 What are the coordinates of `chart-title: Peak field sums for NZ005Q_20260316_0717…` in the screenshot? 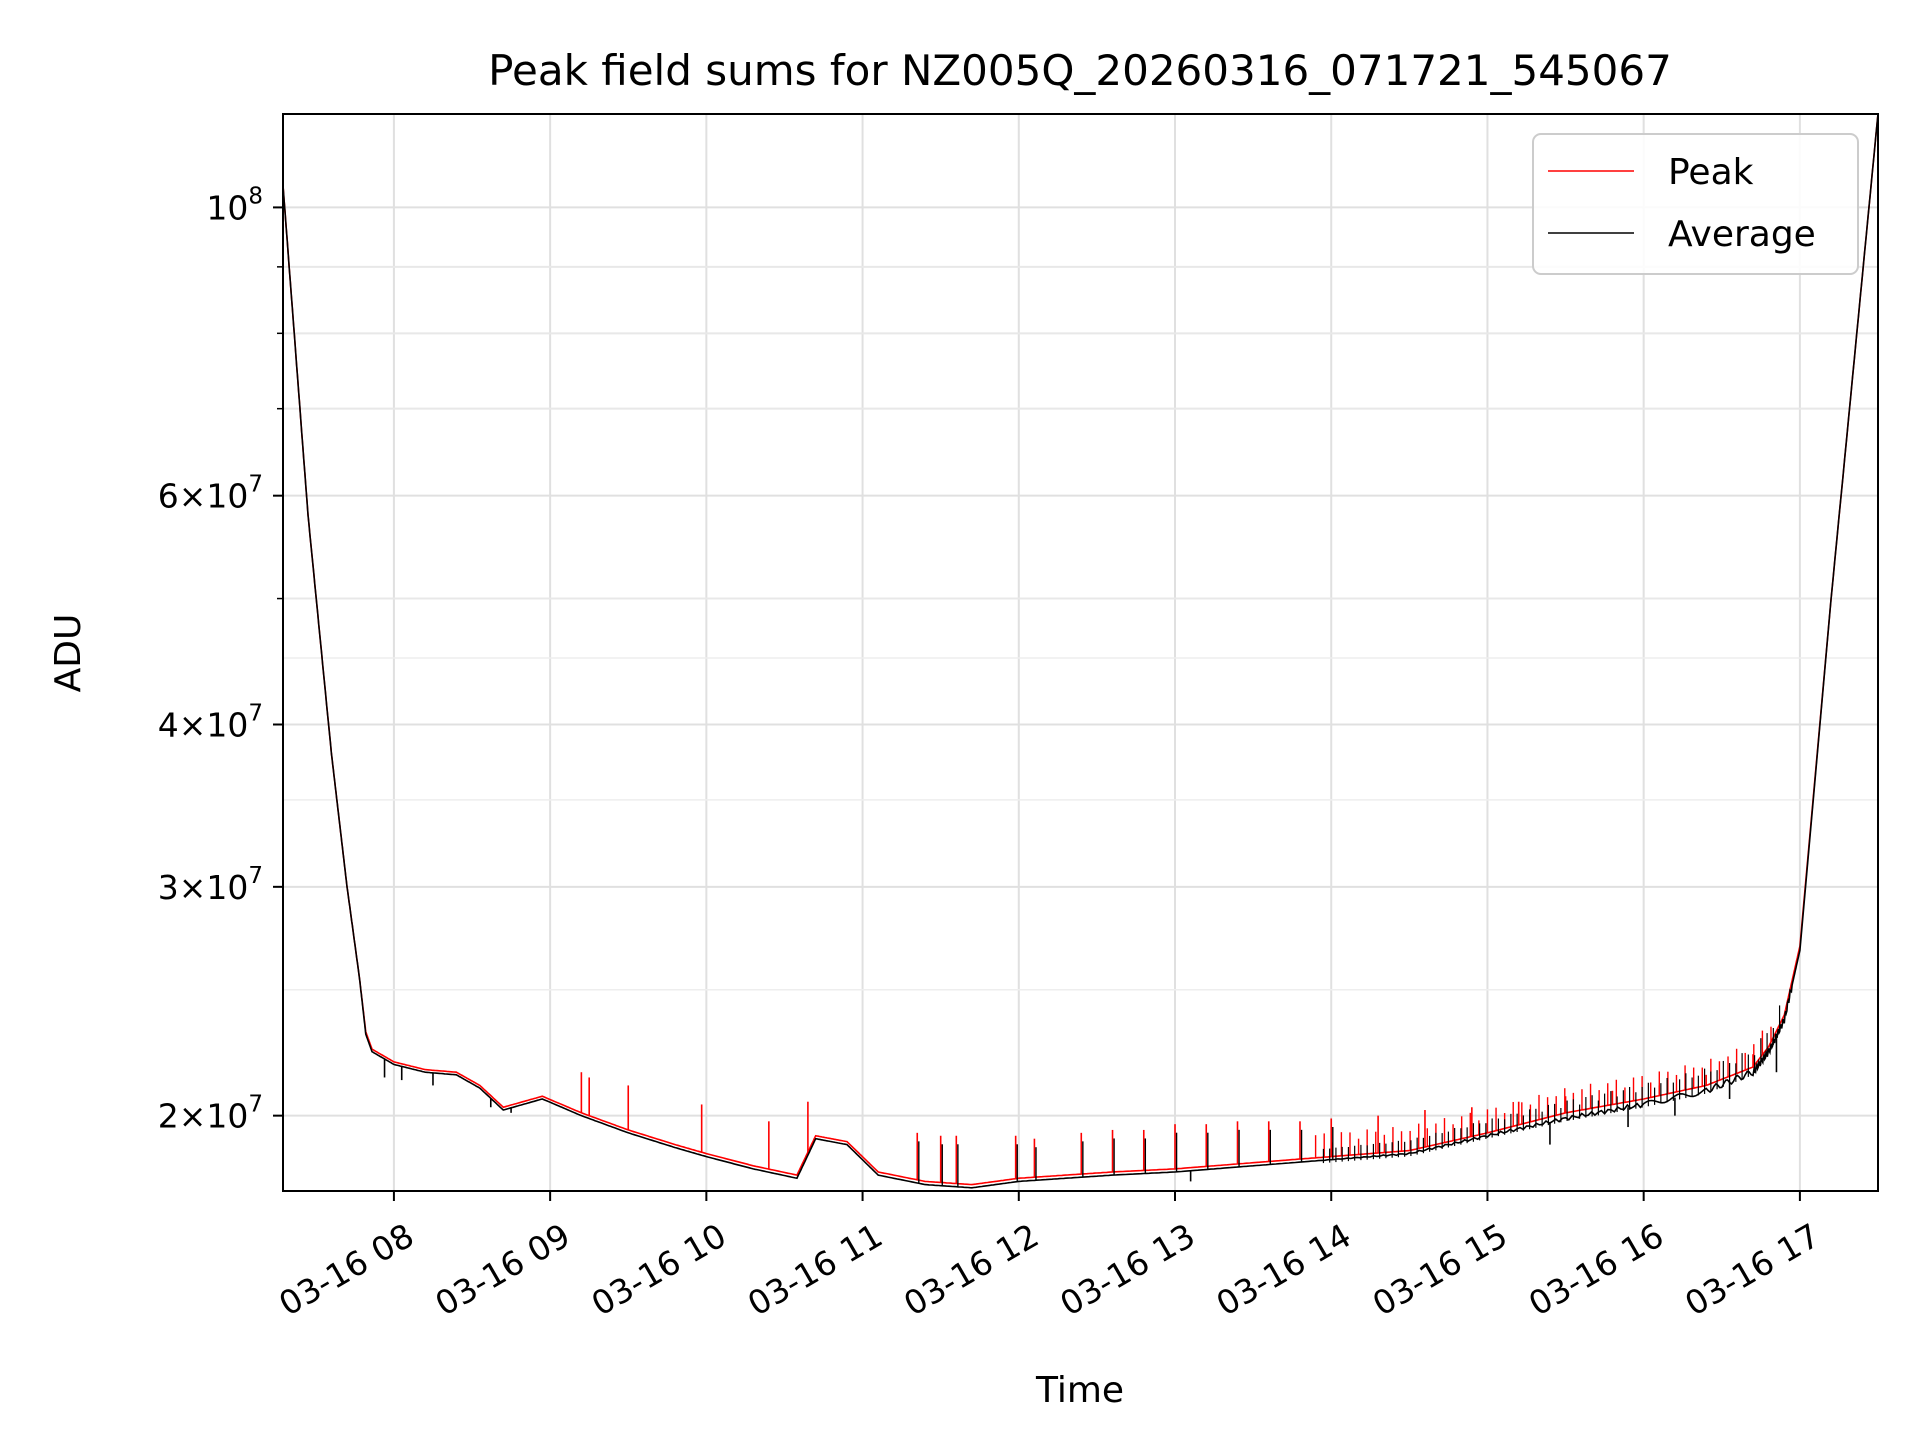 It's located at (1080, 70).